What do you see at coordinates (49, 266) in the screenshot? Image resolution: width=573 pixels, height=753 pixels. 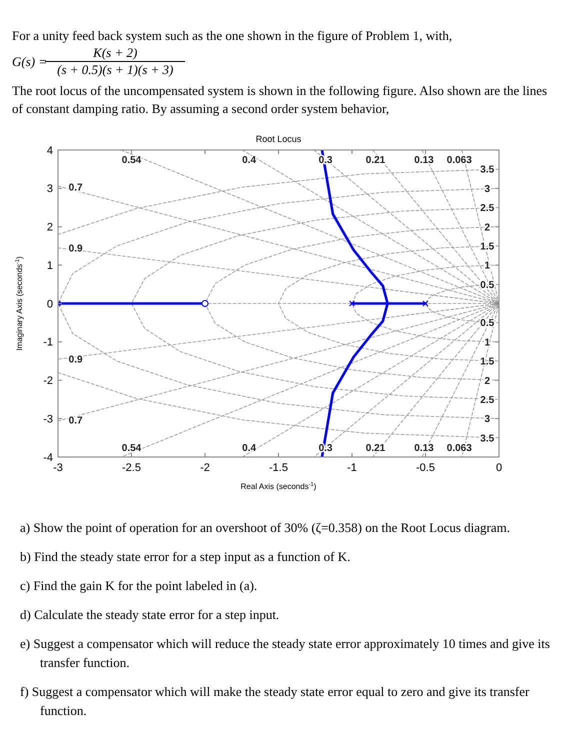 I see `y-tick-label: 1` at bounding box center [49, 266].